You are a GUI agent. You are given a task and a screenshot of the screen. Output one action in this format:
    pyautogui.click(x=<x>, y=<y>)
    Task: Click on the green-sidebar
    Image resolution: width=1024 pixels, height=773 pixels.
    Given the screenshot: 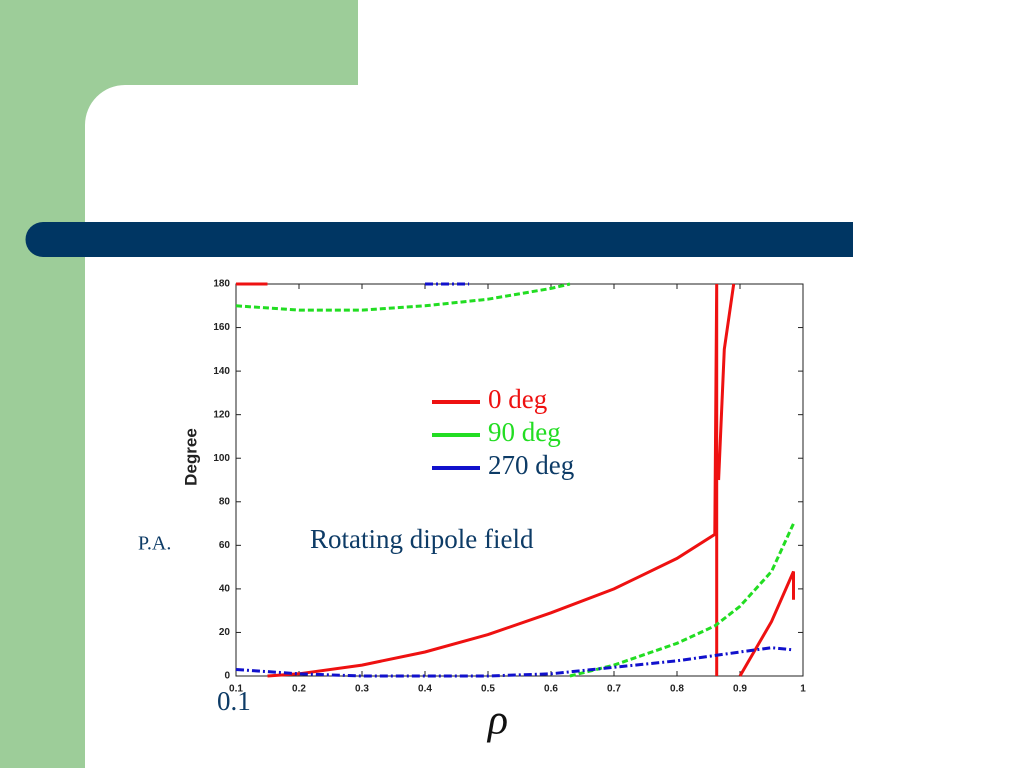 What is the action you would take?
    pyautogui.click(x=42, y=384)
    